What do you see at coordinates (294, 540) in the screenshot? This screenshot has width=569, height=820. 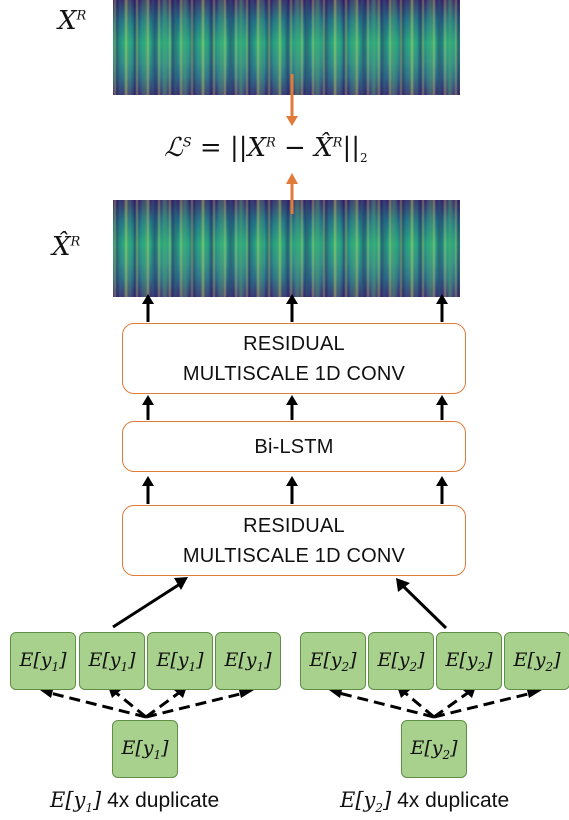 I see `residual-conv-block-bottom: RESIDUAL MULTISCALE 1D CONV` at bounding box center [294, 540].